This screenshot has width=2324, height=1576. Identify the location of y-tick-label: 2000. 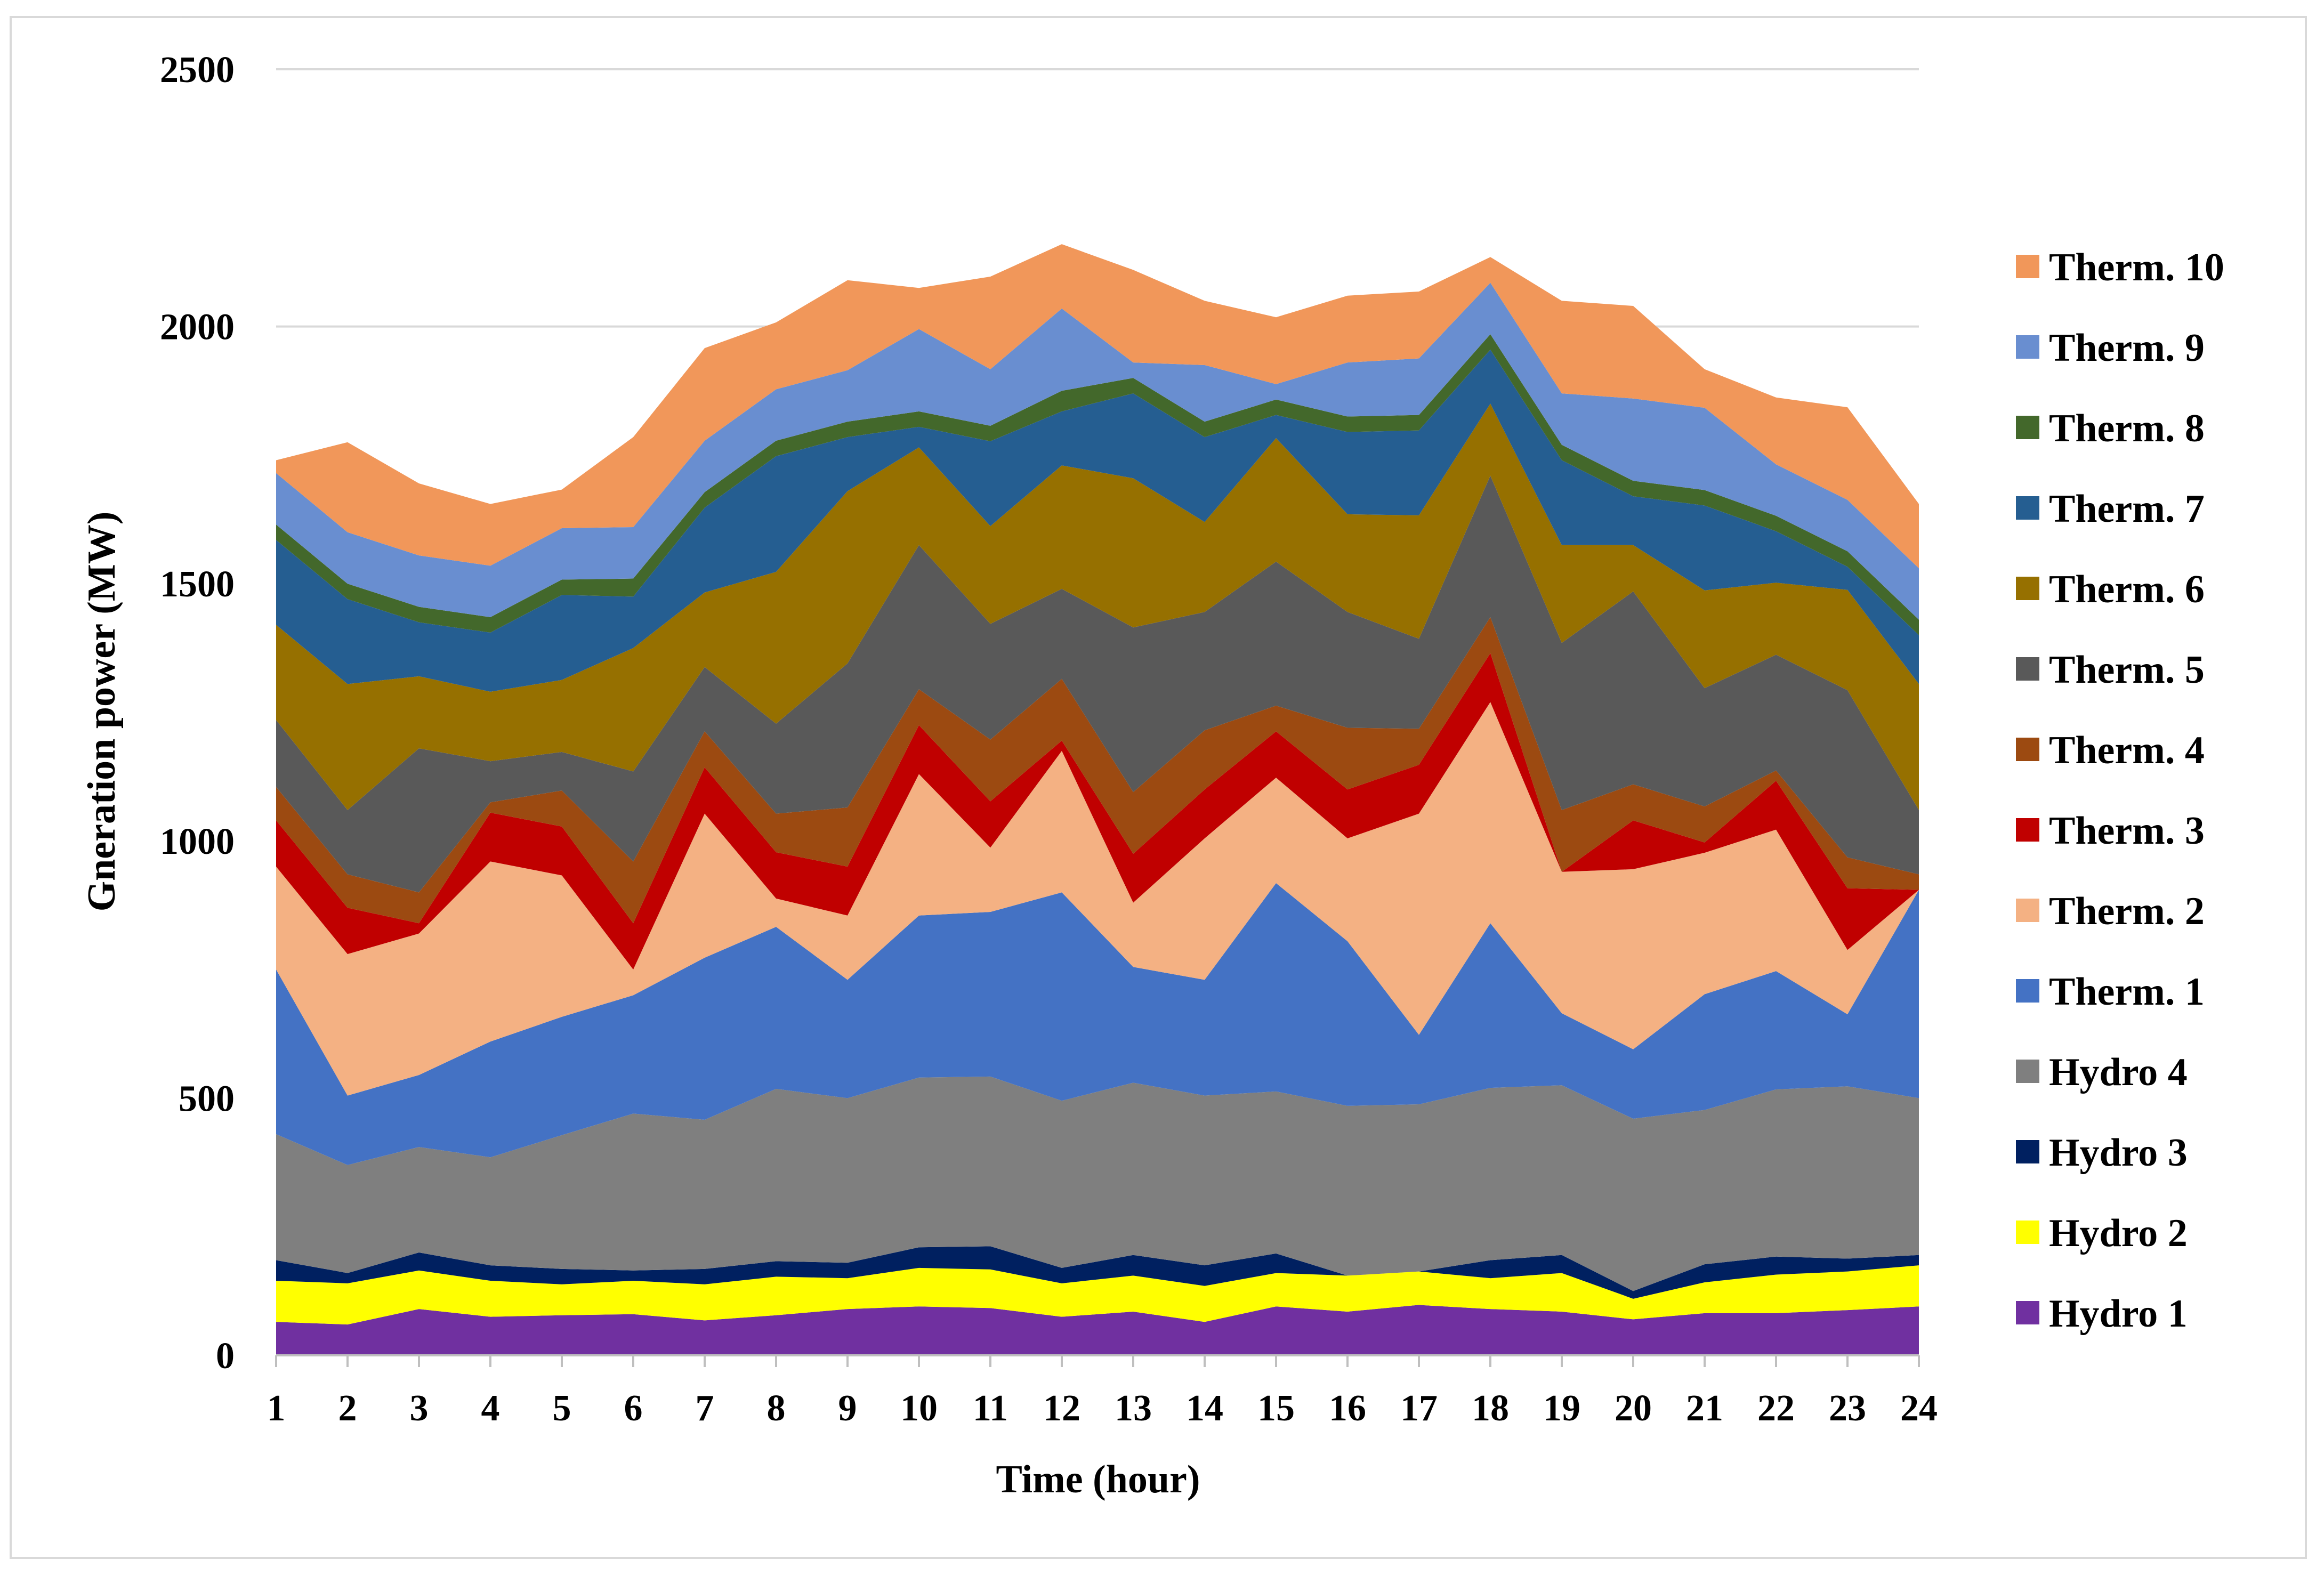
(197, 328).